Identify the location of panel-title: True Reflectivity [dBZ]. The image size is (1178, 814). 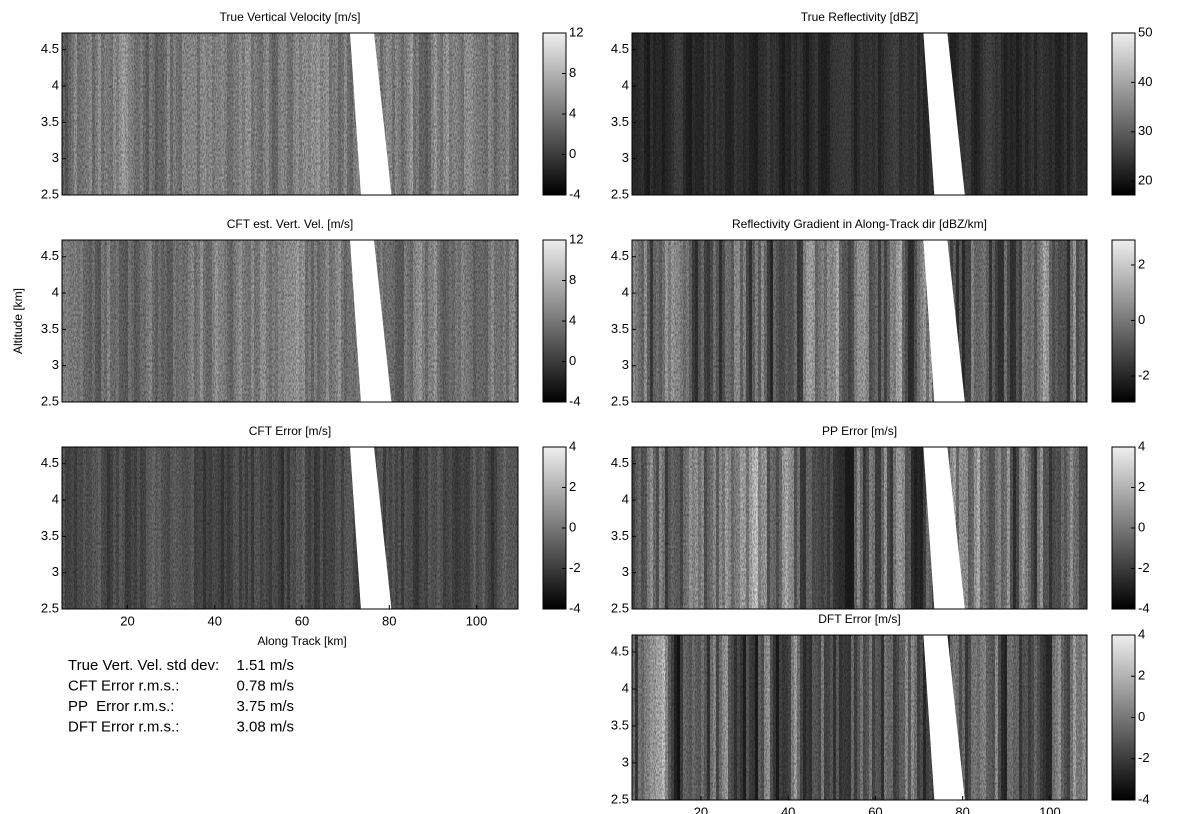
(860, 17).